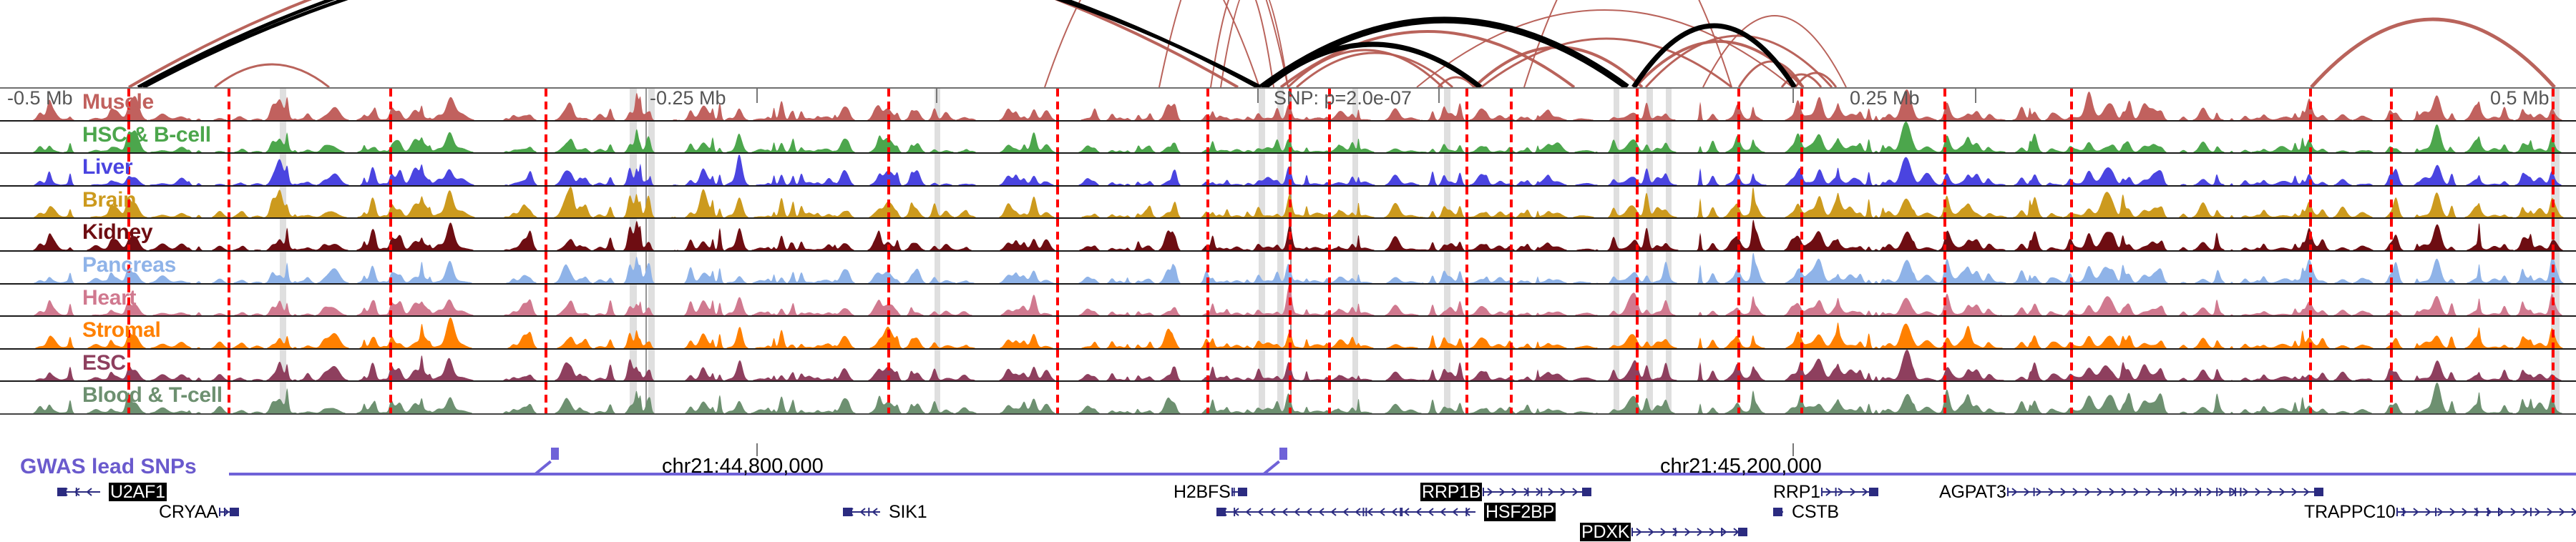  Describe the element at coordinates (1288, 137) in the screenshot. I see `signal-track-hsc-b-cell: HSC & B-cell` at that location.